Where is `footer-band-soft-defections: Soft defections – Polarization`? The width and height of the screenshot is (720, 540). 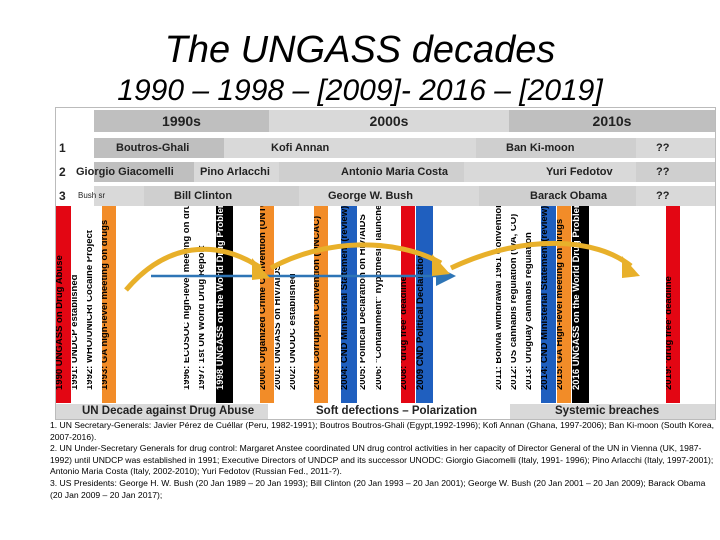 footer-band-soft-defections: Soft defections – Polarization is located at coordinates (389, 411).